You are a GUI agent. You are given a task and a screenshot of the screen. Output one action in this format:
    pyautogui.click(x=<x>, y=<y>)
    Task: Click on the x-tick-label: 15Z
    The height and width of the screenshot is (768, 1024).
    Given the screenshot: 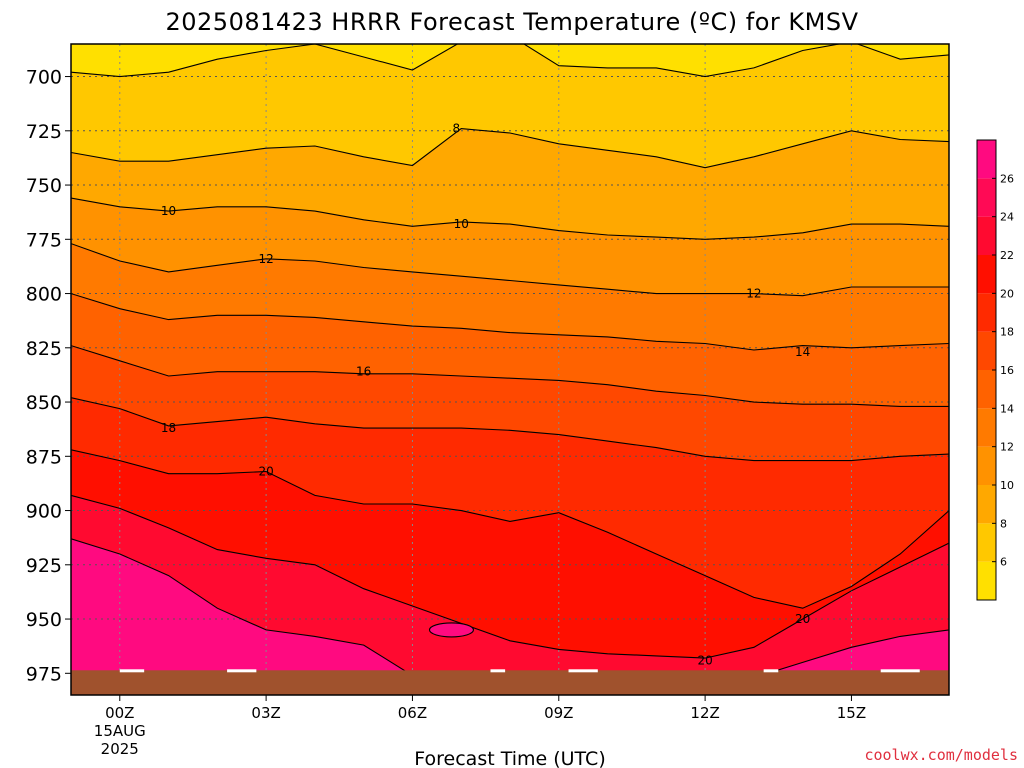 What is the action you would take?
    pyautogui.click(x=851, y=713)
    